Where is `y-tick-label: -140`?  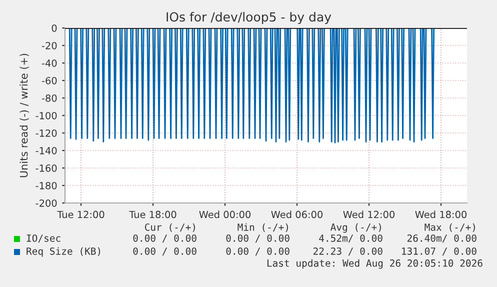 y-tick-label: -140 is located at coordinates (46, 150).